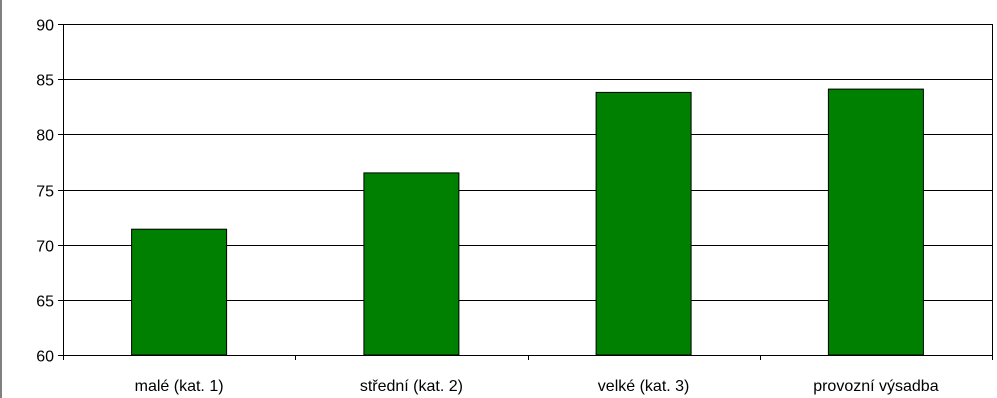  What do you see at coordinates (45, 247) in the screenshot?
I see `y-tick-label: 70` at bounding box center [45, 247].